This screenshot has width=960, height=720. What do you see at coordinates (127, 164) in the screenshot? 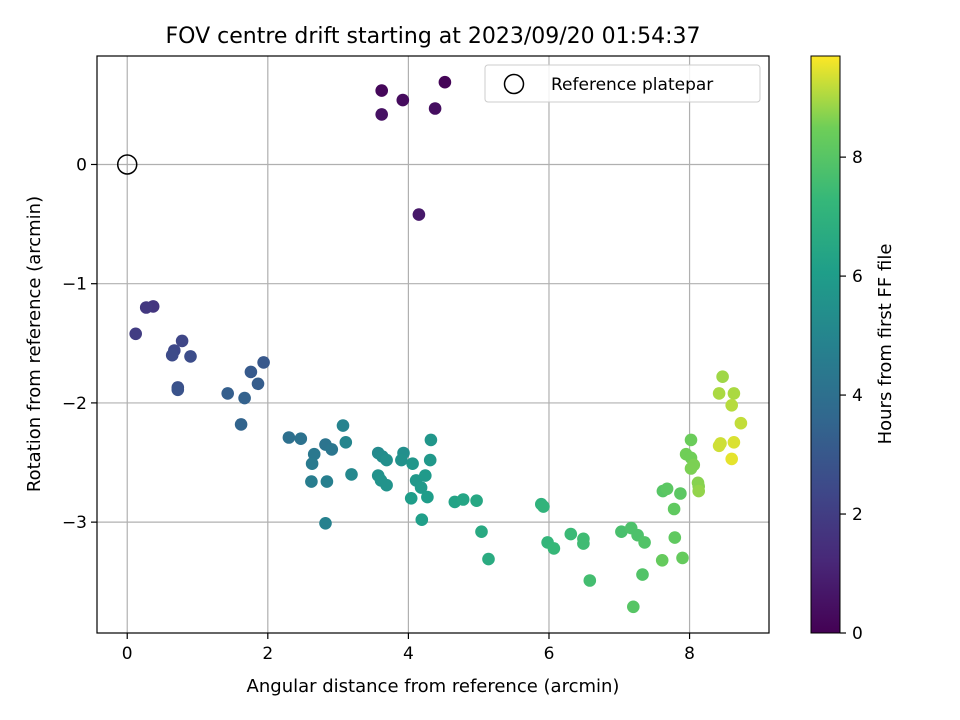
I see `reference-platepar-marker` at bounding box center [127, 164].